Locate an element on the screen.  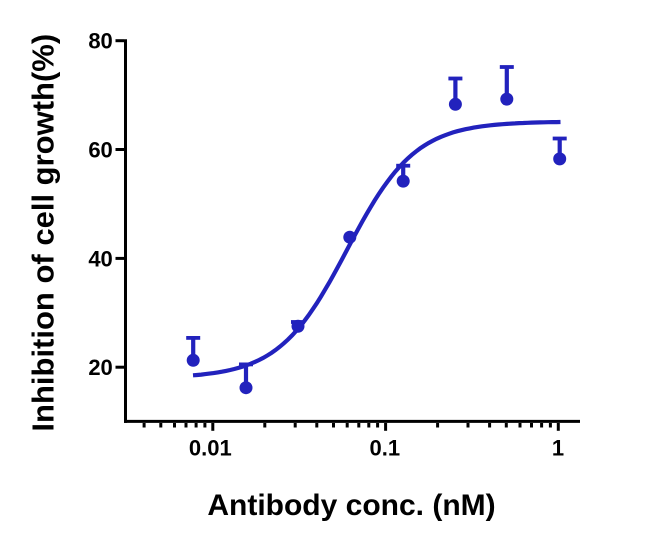
svg-text: 40 is located at coordinates (100, 258).